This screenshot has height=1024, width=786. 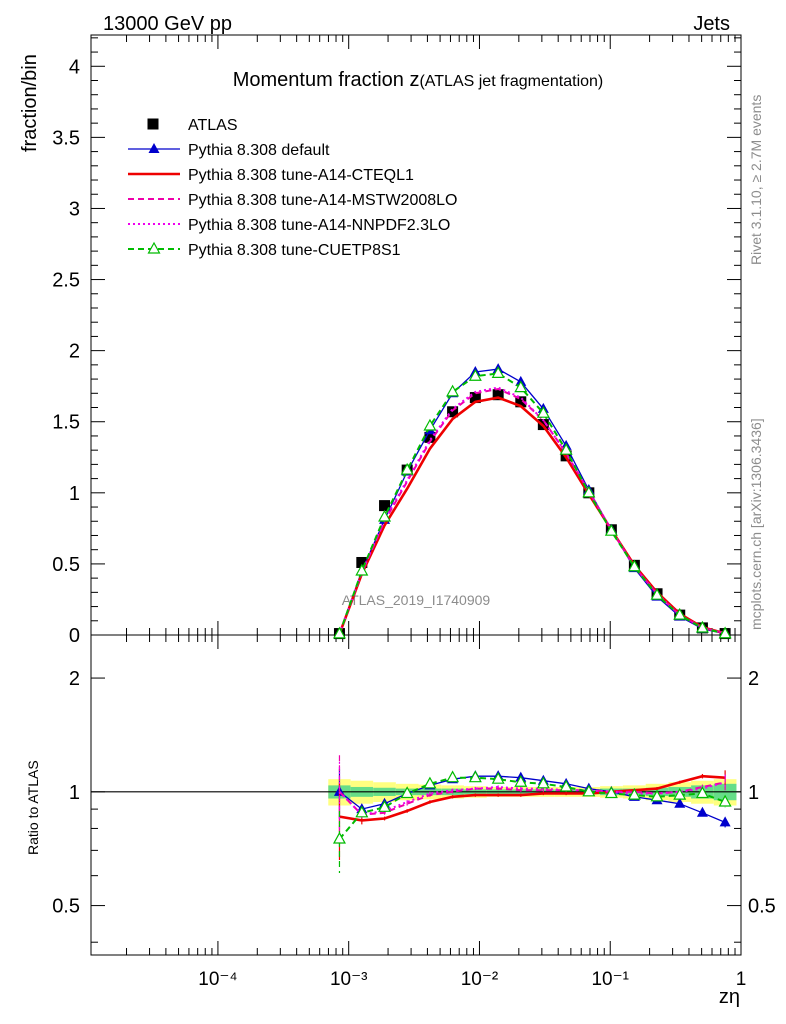 What do you see at coordinates (349, 979) in the screenshot?
I see `x-tick-label: 10⁻³` at bounding box center [349, 979].